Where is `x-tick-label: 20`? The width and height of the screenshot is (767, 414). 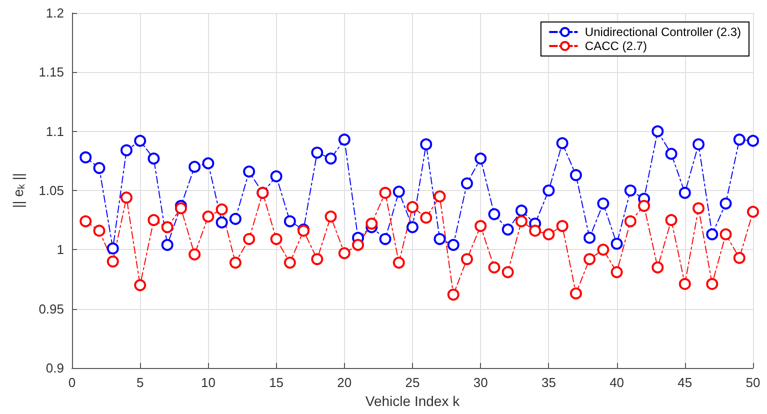
x-tick-label: 20 is located at coordinates (344, 382).